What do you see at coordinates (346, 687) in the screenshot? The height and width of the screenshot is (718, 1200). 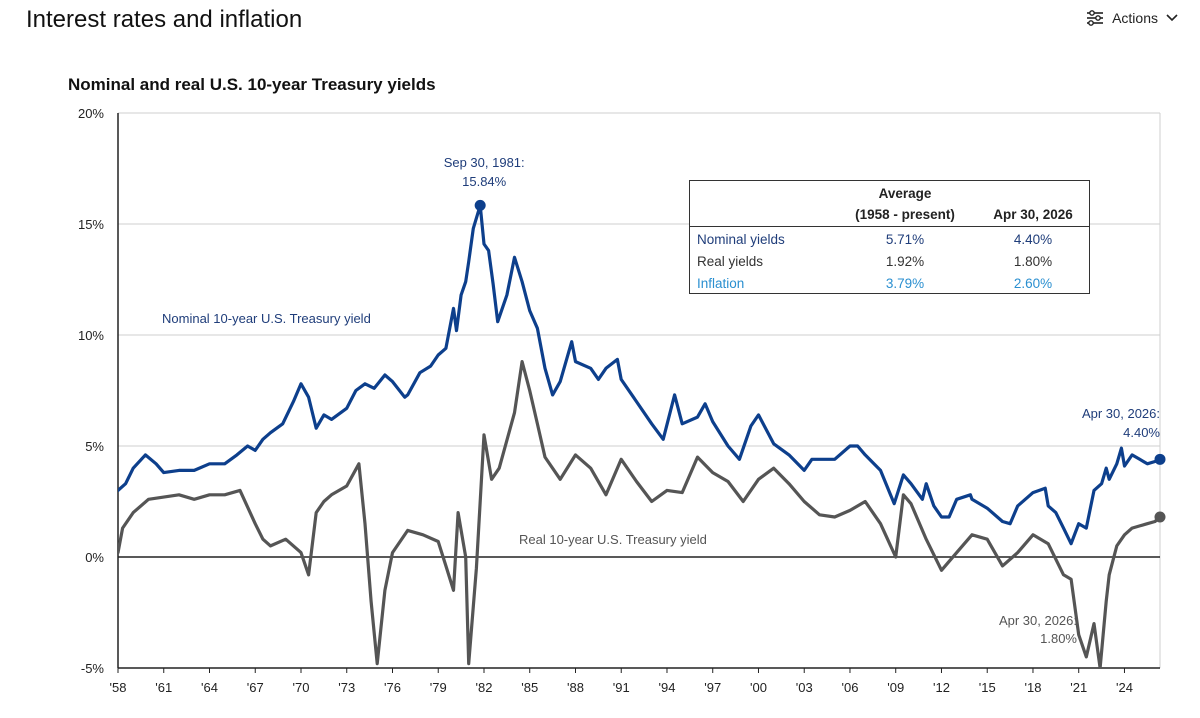 I see `x-tick-label: '73` at bounding box center [346, 687].